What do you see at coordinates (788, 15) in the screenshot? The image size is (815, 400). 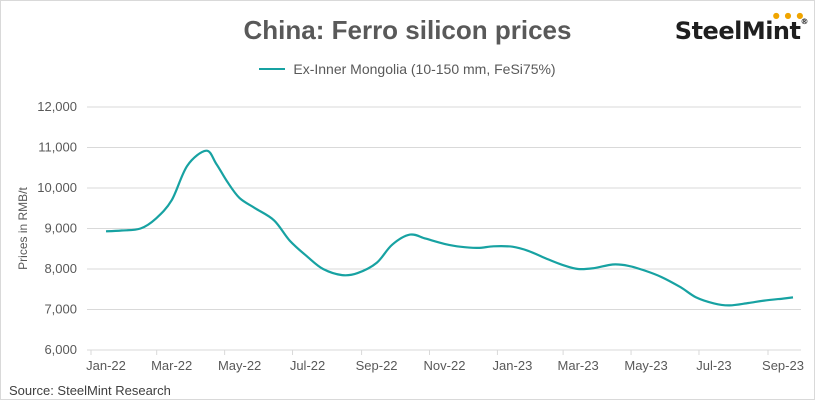 I see `logo-dots-icon: ● ● ●` at bounding box center [788, 15].